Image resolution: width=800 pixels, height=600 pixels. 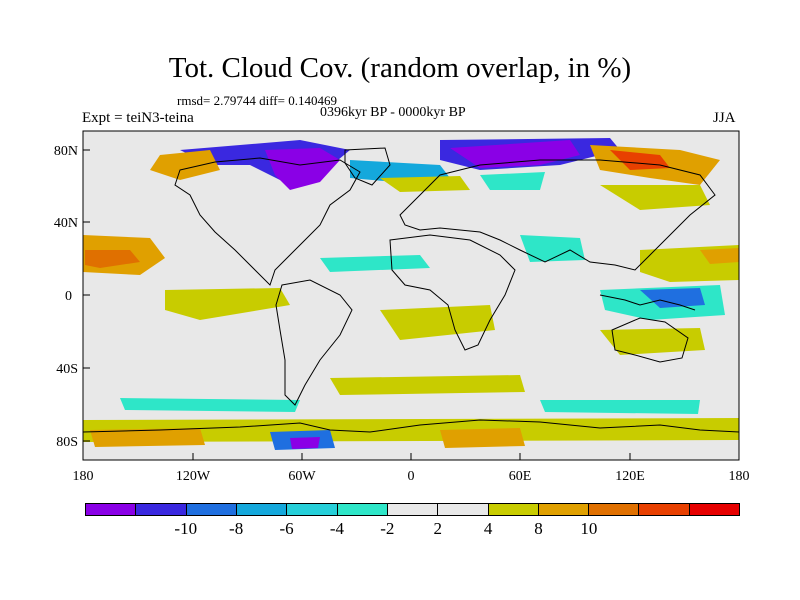 I want to click on coastline-south-america, so click(x=314, y=342).